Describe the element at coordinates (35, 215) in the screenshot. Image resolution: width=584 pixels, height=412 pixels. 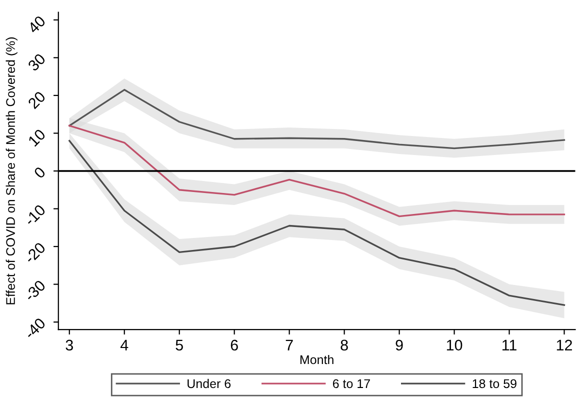
I see `y-tick-label: -10` at that location.